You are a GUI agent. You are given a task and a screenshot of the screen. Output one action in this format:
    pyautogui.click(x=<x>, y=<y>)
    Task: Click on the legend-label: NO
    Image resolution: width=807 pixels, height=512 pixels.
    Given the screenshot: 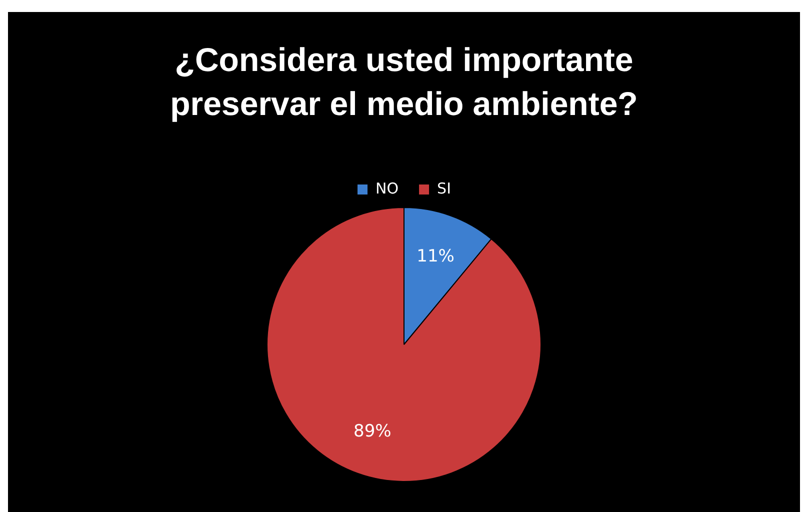 What is the action you would take?
    pyautogui.click(x=387, y=188)
    